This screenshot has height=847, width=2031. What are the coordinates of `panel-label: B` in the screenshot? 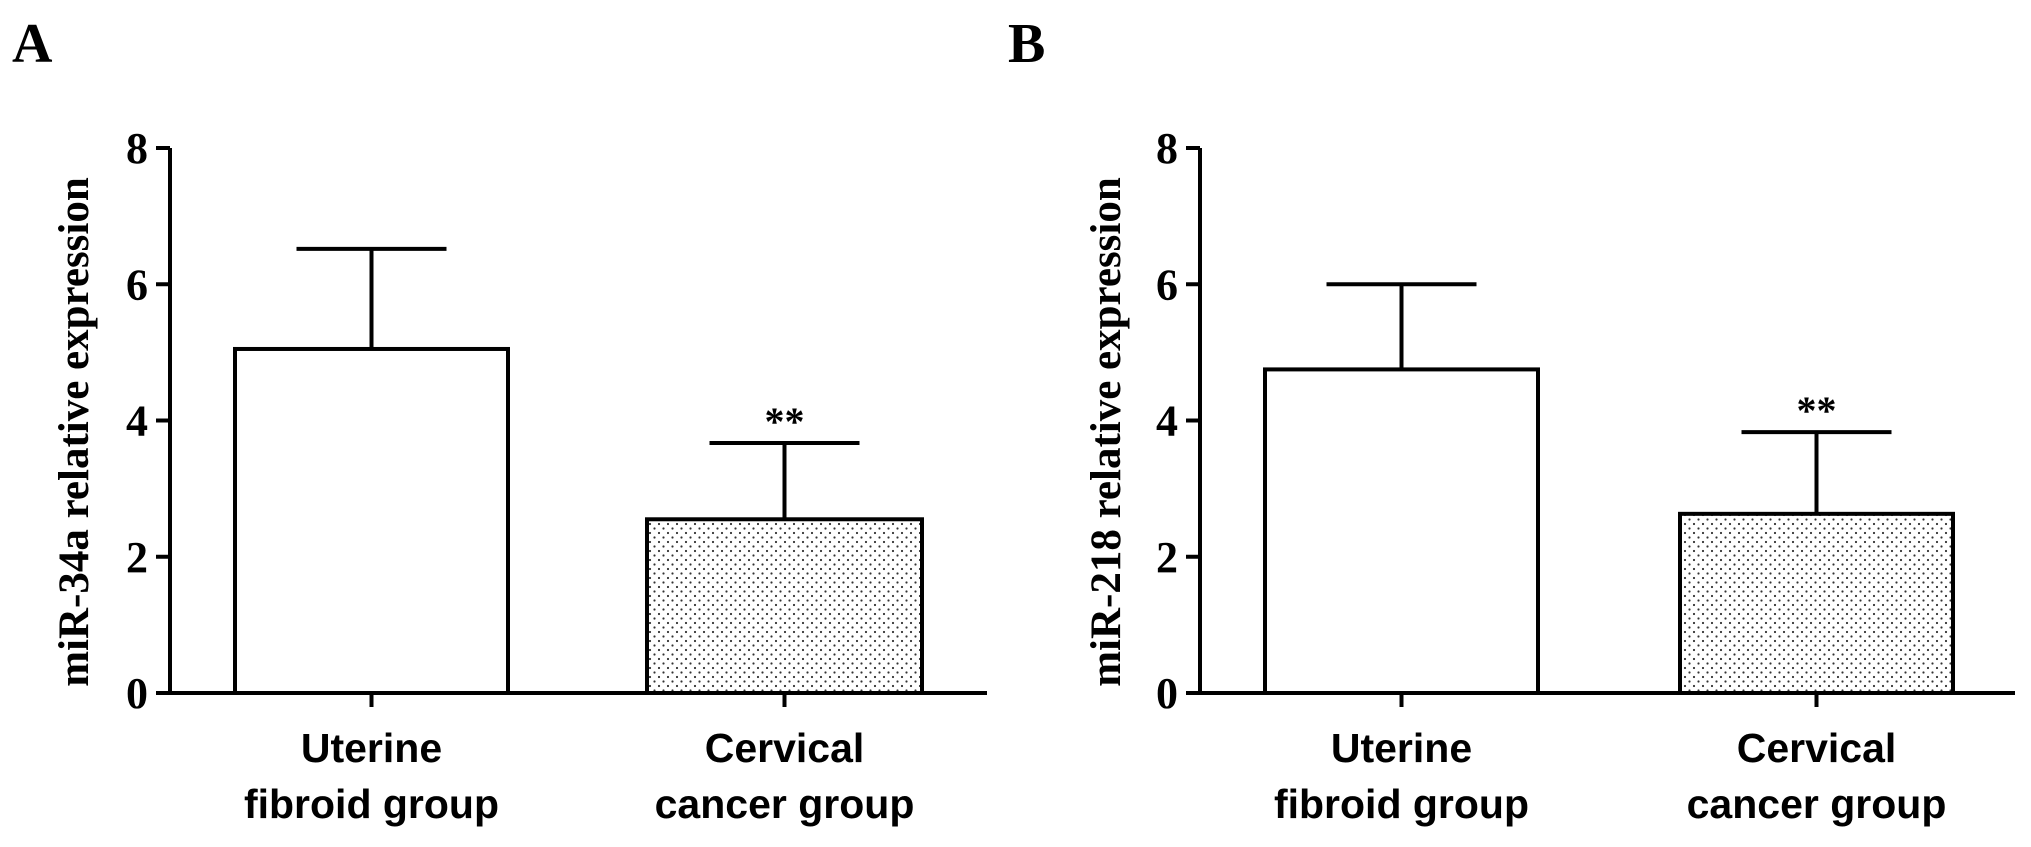 It's located at (1026, 44).